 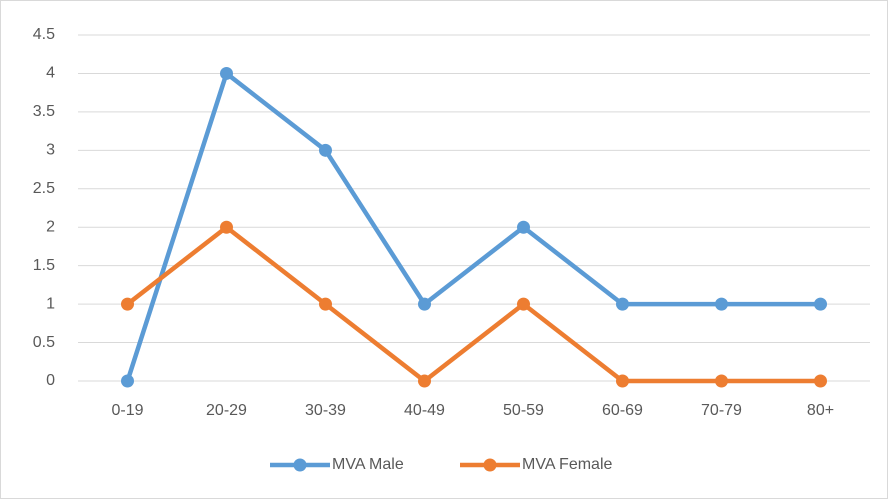 What do you see at coordinates (523, 410) in the screenshot?
I see `x-tick-label: 50-59` at bounding box center [523, 410].